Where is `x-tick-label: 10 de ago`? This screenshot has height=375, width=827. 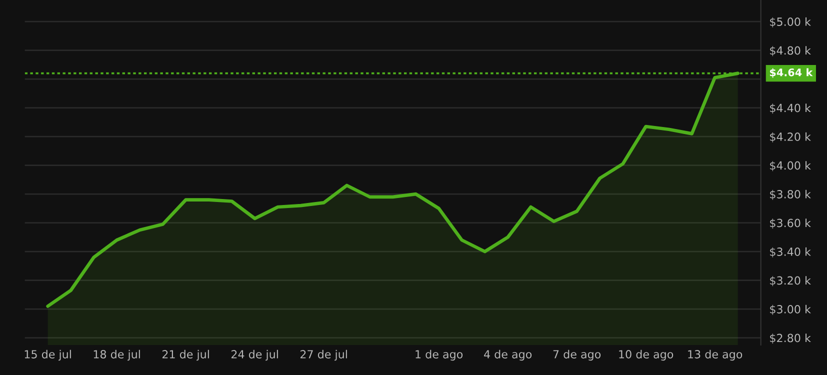
x-tick-label: 10 de ago is located at coordinates (646, 355).